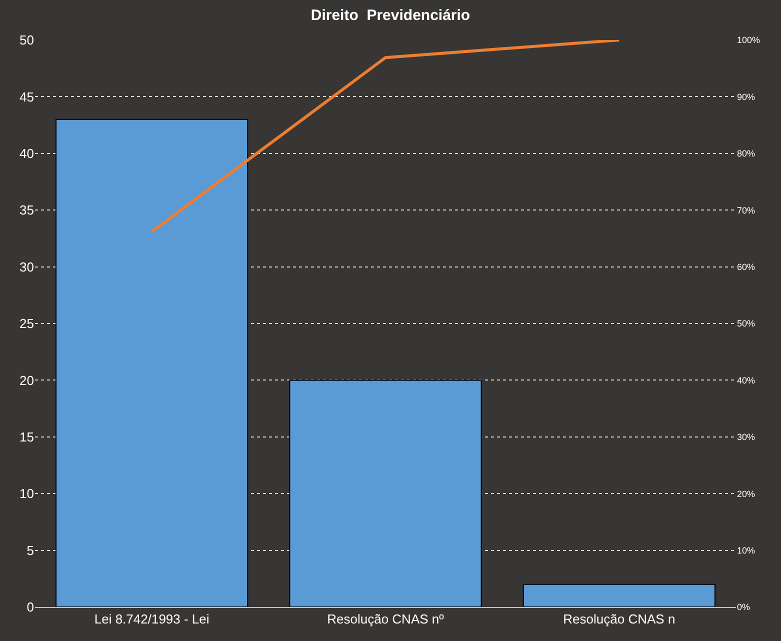 The width and height of the screenshot is (781, 641). Describe the element at coordinates (27, 324) in the screenshot. I see `y-tick-label: 25` at that location.